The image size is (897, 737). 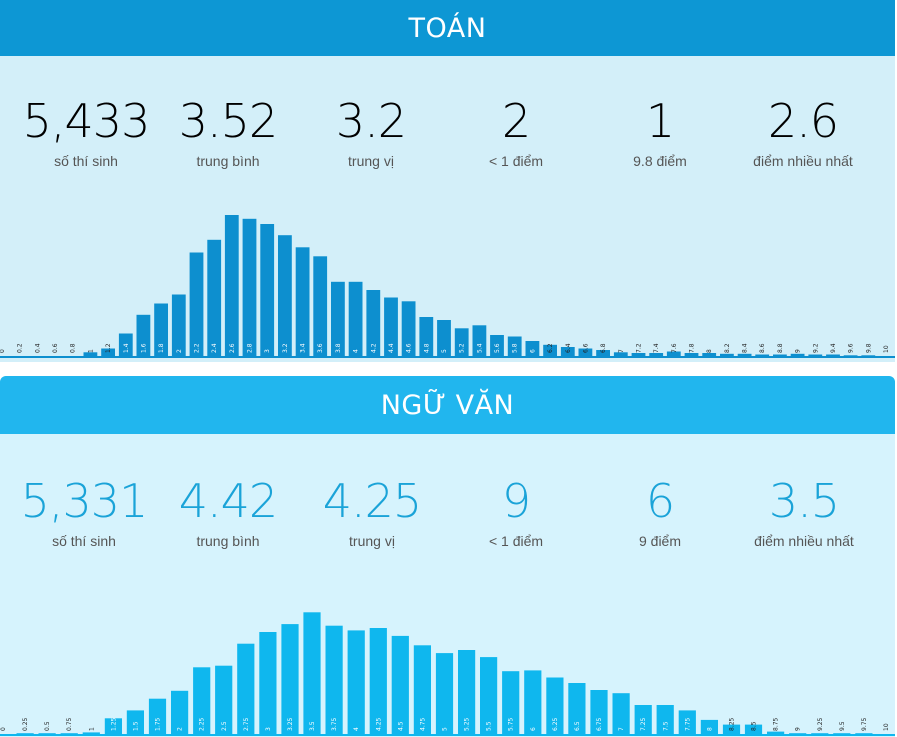 I want to click on x-tick-label: 8.6, so click(x=762, y=348).